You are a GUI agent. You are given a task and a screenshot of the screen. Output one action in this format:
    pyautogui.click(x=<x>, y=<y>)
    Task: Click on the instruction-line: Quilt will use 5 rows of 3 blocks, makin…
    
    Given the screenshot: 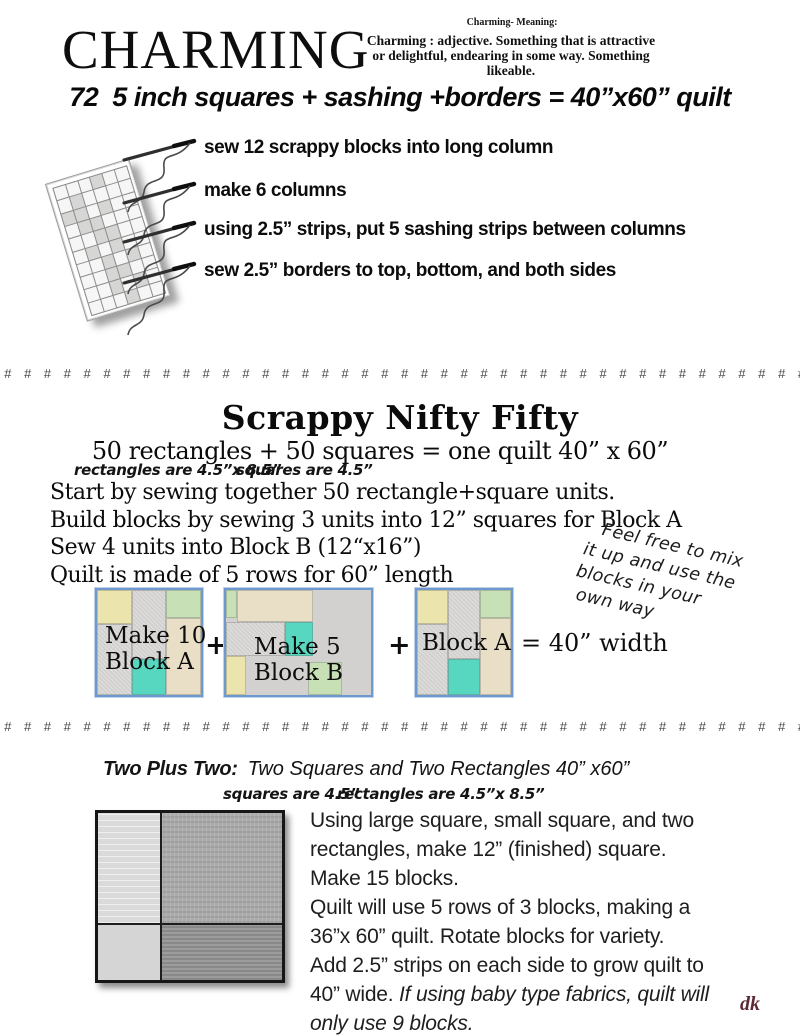 What is the action you would take?
    pyautogui.click(x=500, y=907)
    